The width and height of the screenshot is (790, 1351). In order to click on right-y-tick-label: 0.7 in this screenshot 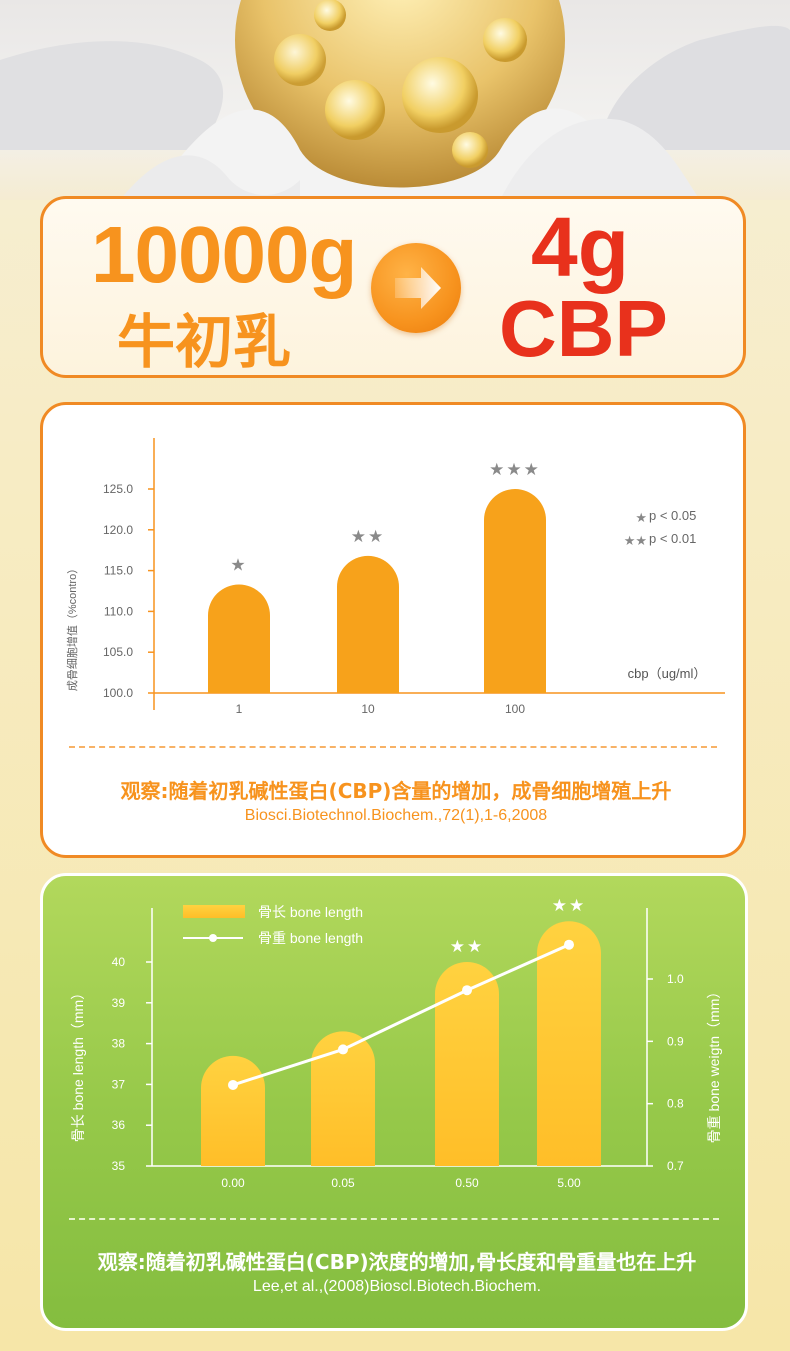, I will do `click(675, 1166)`.